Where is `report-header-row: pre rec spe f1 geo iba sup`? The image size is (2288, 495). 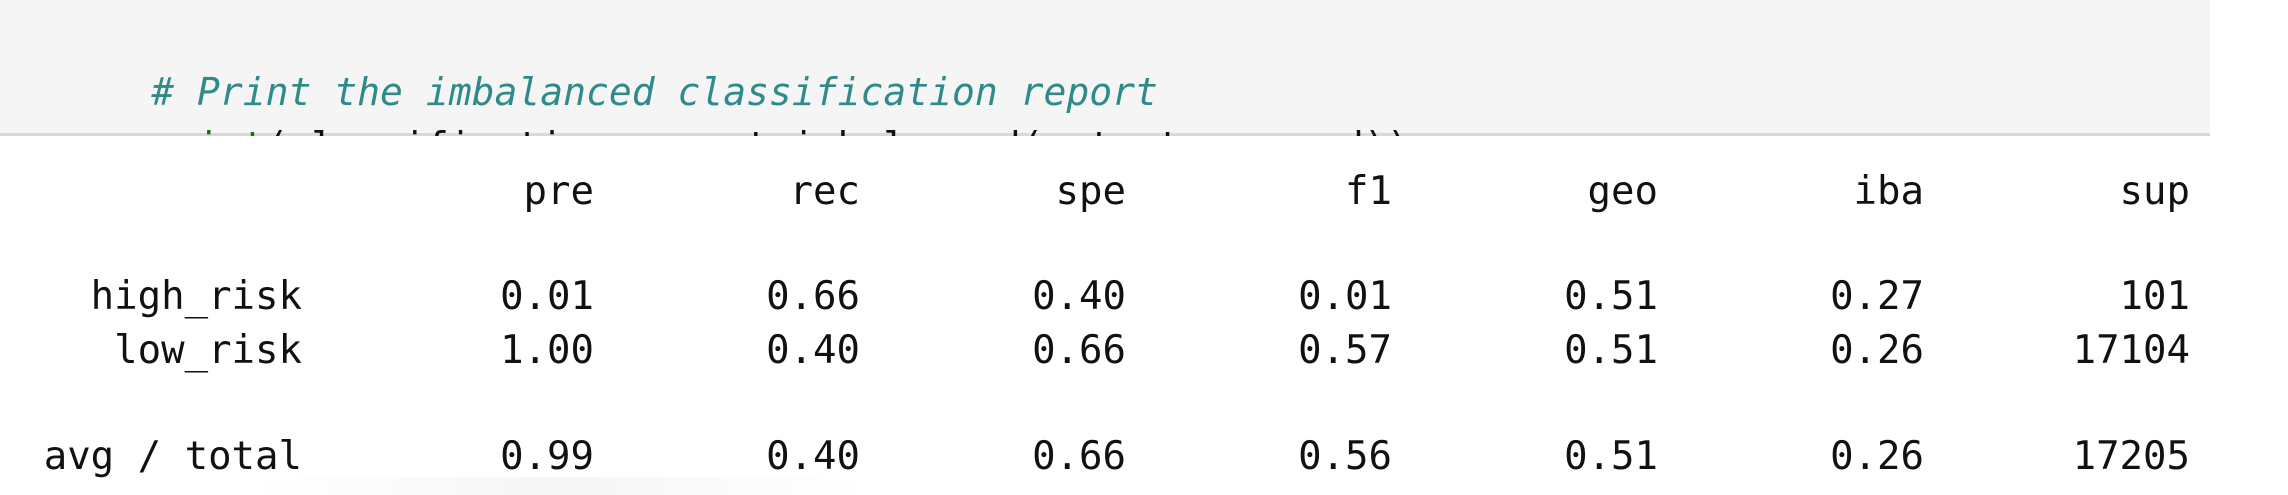
report-header-row: pre rec spe f1 geo iba sup is located at coordinates (1144, 192).